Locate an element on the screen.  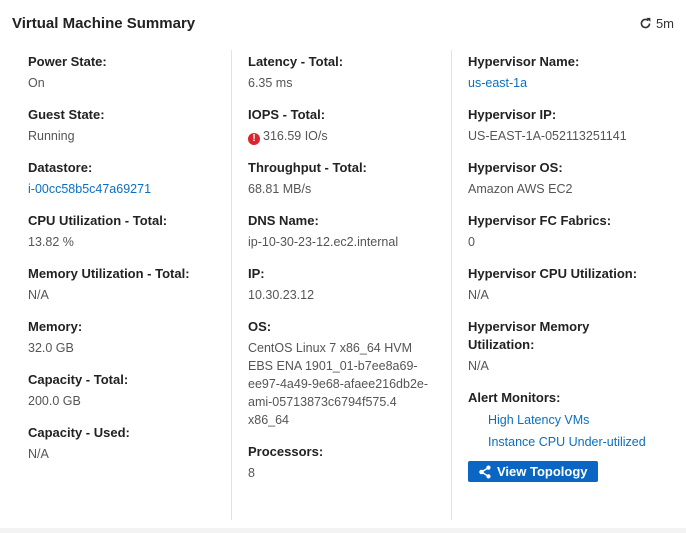
field-label: Capacity - Used: is located at coordinates (79, 432).